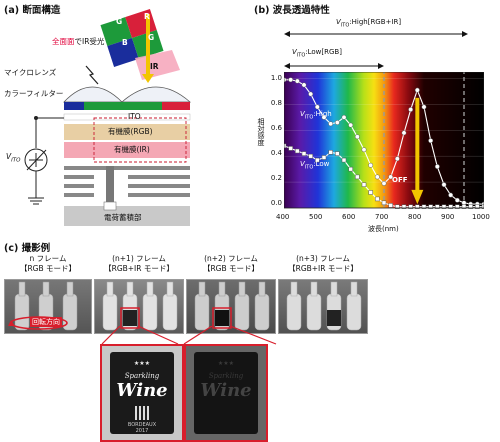 The height and width of the screenshot is (442, 500). I want to click on y-tick-labels: 1.0 0.8 0.6 0.4 0.2 0.0, so click(272, 144).